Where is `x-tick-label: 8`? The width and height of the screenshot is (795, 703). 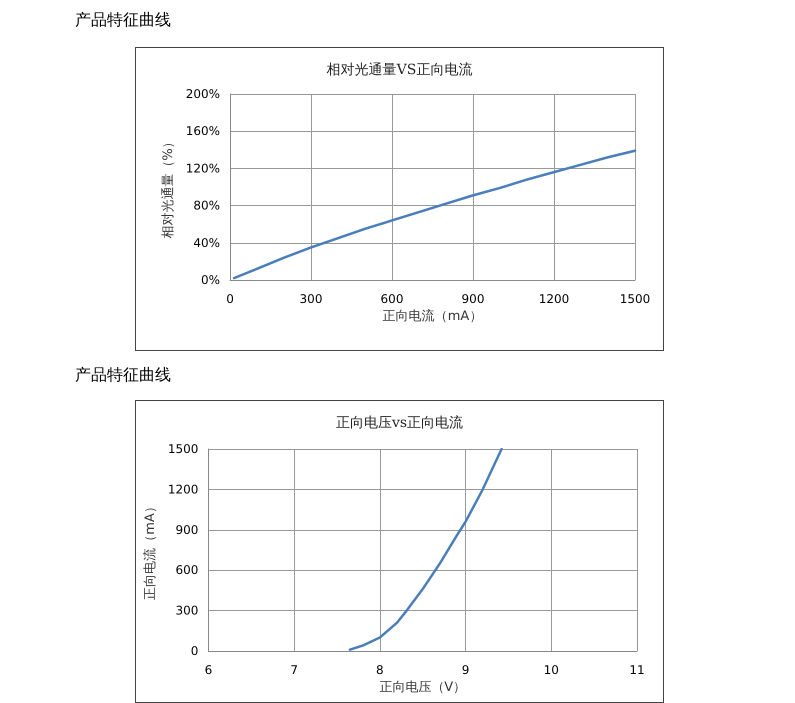
x-tick-label: 8 is located at coordinates (380, 670).